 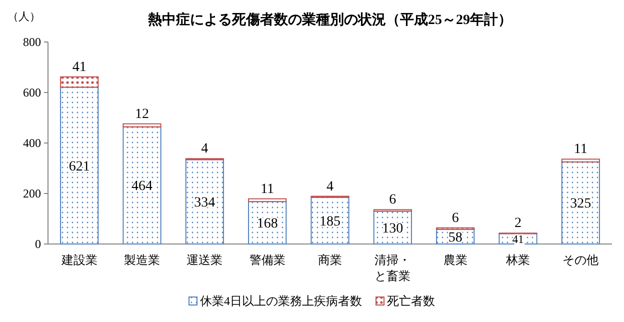 I want to click on data-label: 12, so click(x=142, y=114).